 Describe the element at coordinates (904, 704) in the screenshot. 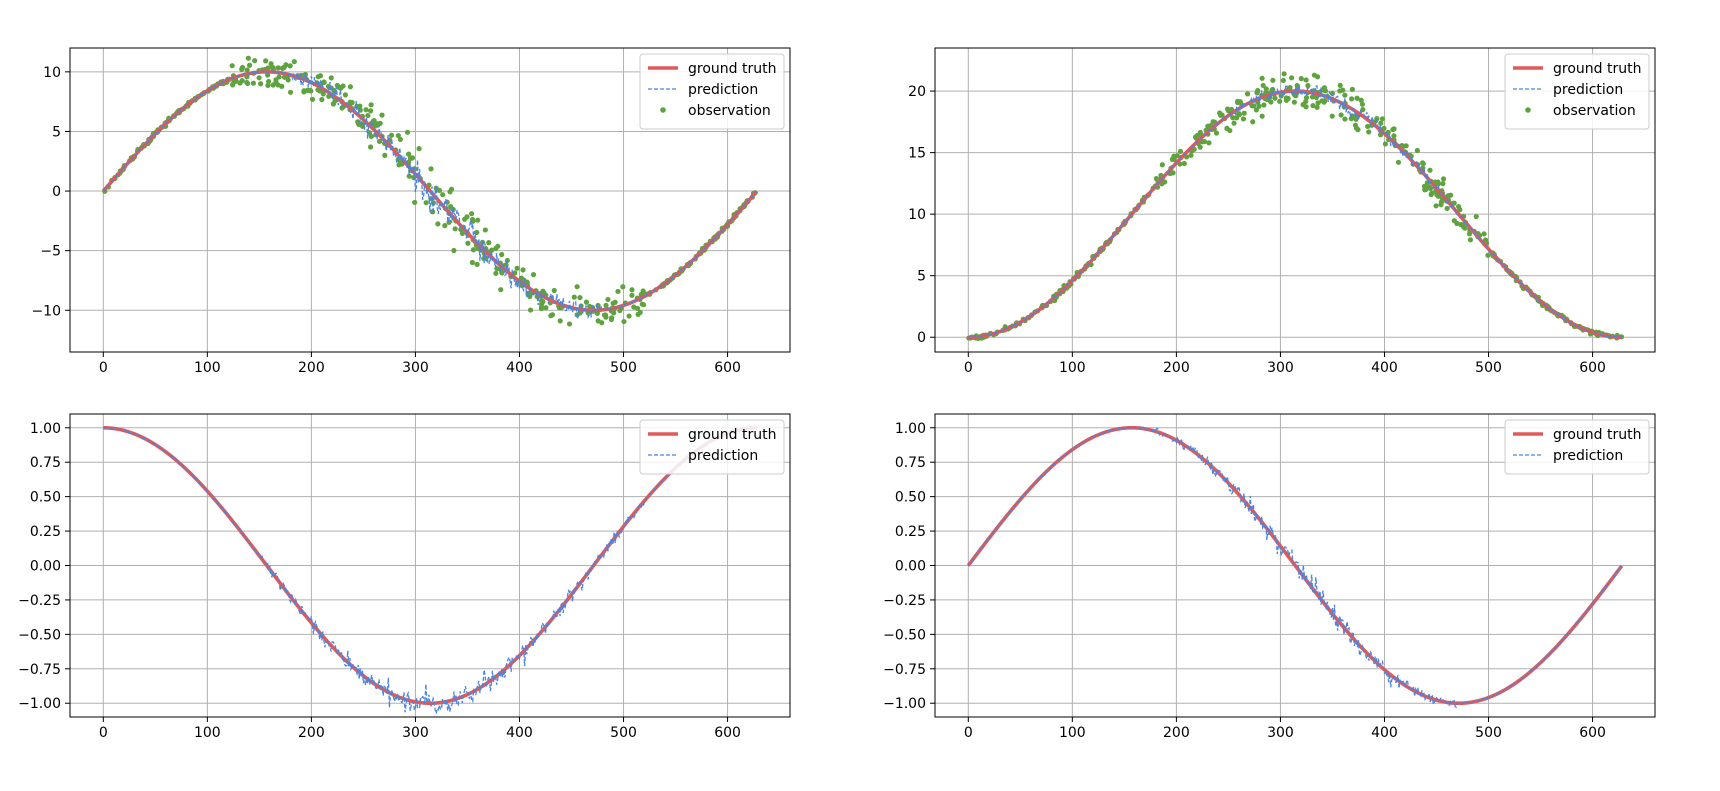

I see `y-tick-label: −1.00` at that location.